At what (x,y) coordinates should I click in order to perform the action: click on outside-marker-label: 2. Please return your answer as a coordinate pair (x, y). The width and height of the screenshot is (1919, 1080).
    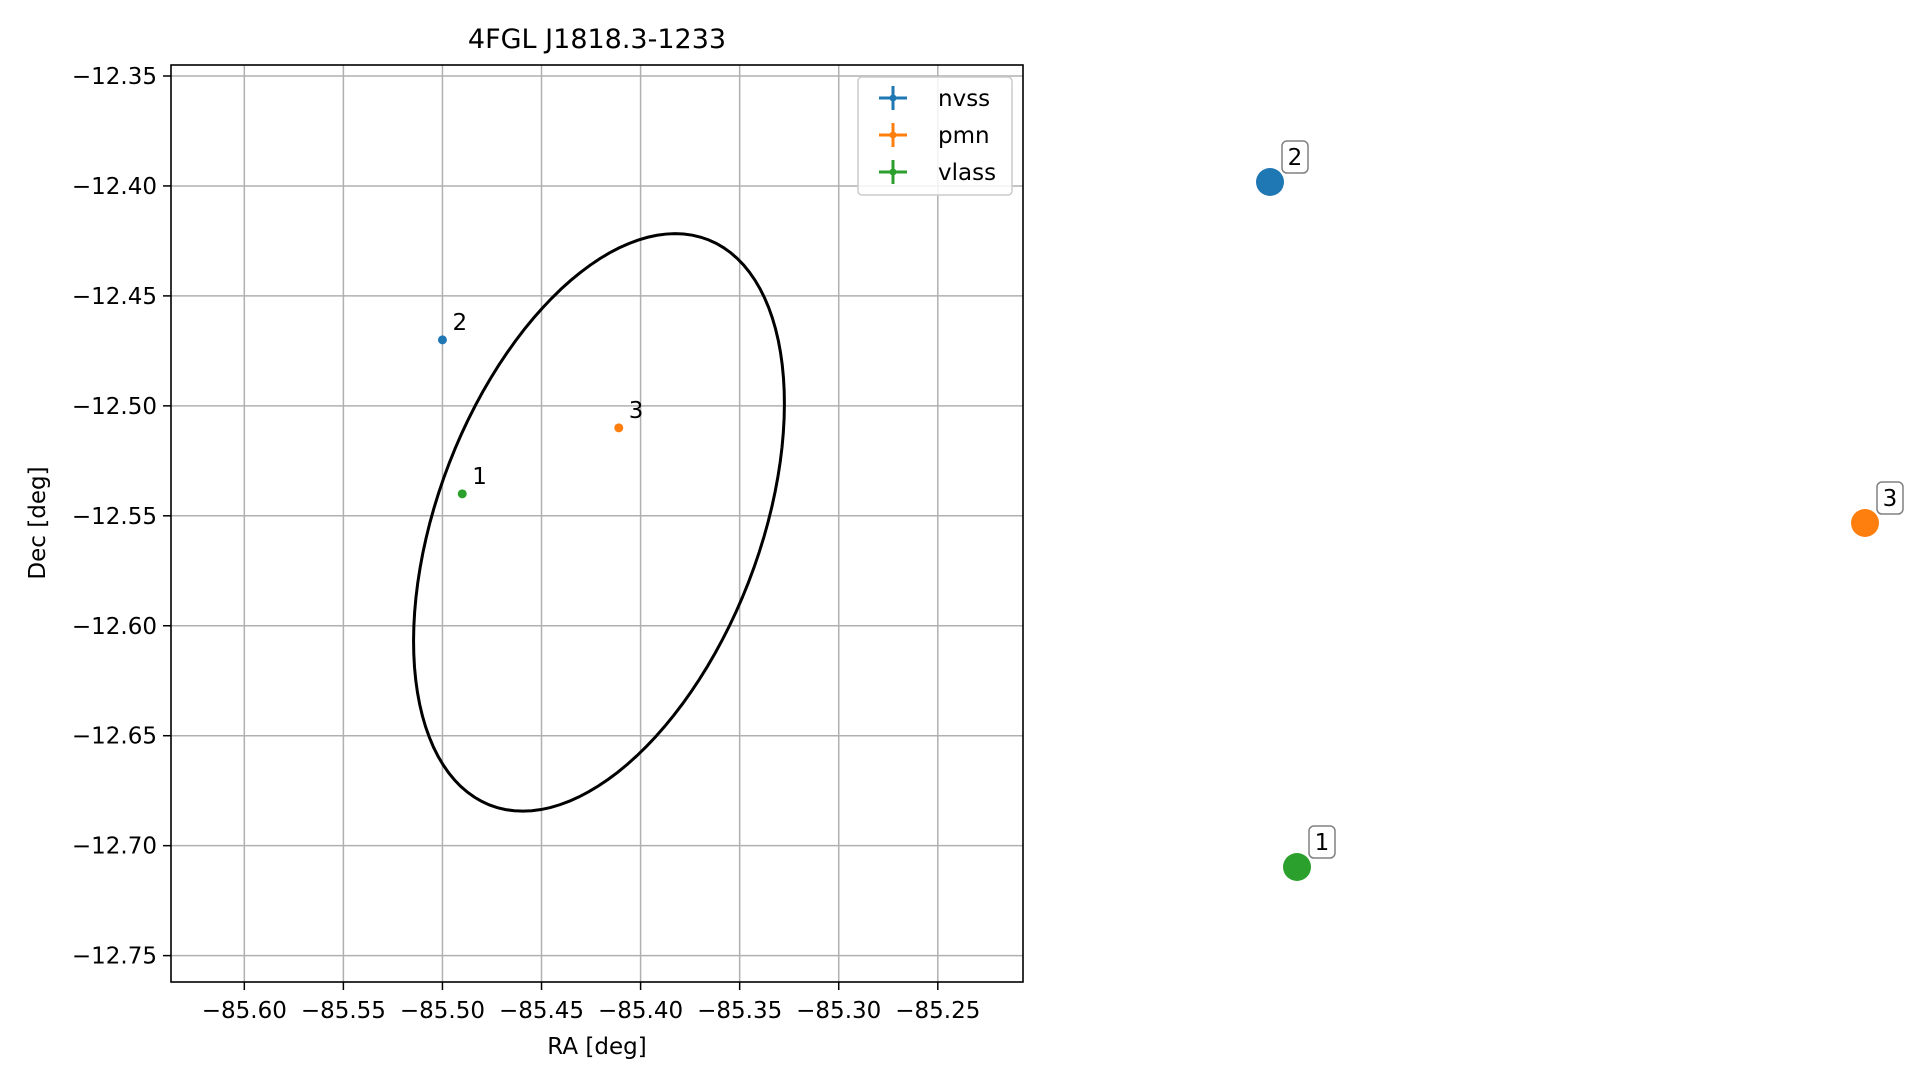
    Looking at the image, I should click on (1295, 158).